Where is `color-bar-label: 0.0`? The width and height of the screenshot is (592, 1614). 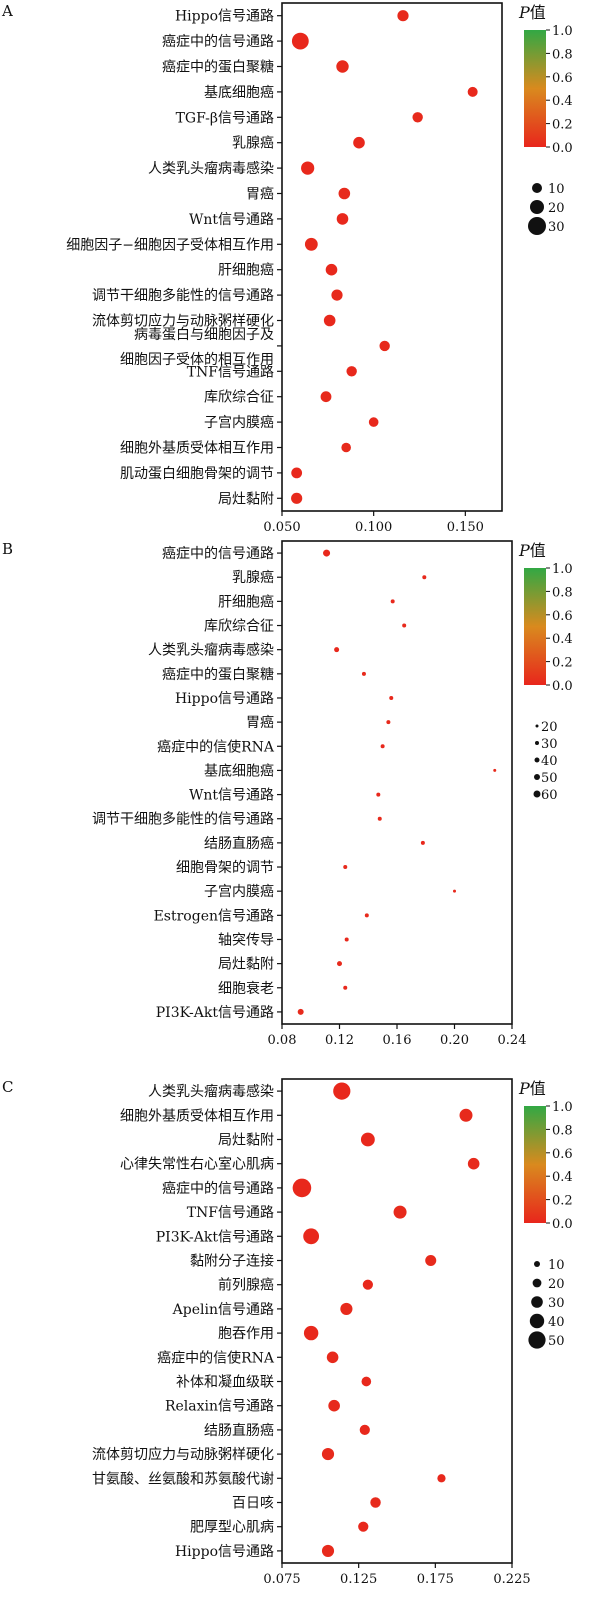 color-bar-label: 0.0 is located at coordinates (562, 148).